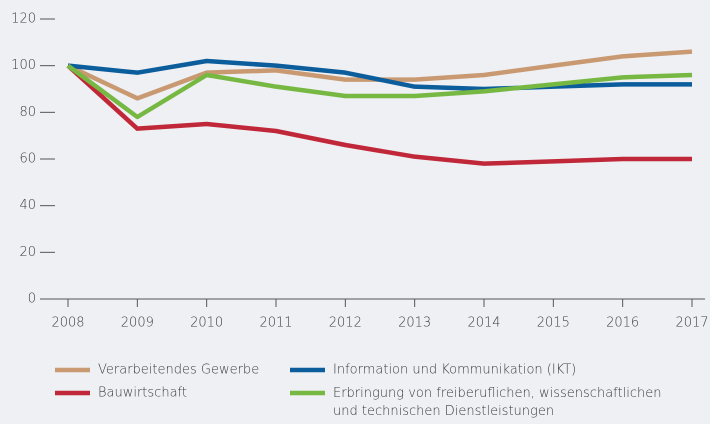  Describe the element at coordinates (137, 323) in the screenshot. I see `x-tick-label: 2009` at that location.